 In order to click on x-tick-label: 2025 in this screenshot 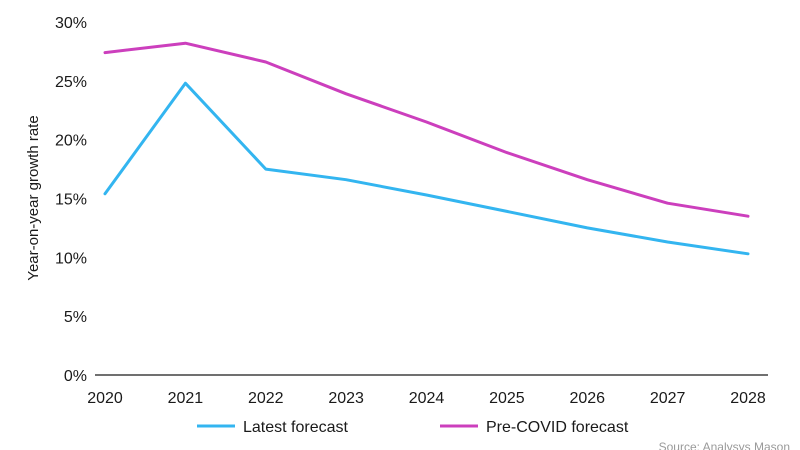, I will do `click(507, 398)`.